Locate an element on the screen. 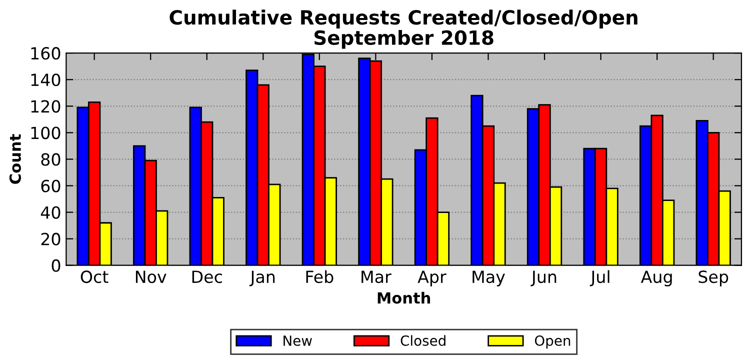  y-tick-label: 140 is located at coordinates (45, 80).